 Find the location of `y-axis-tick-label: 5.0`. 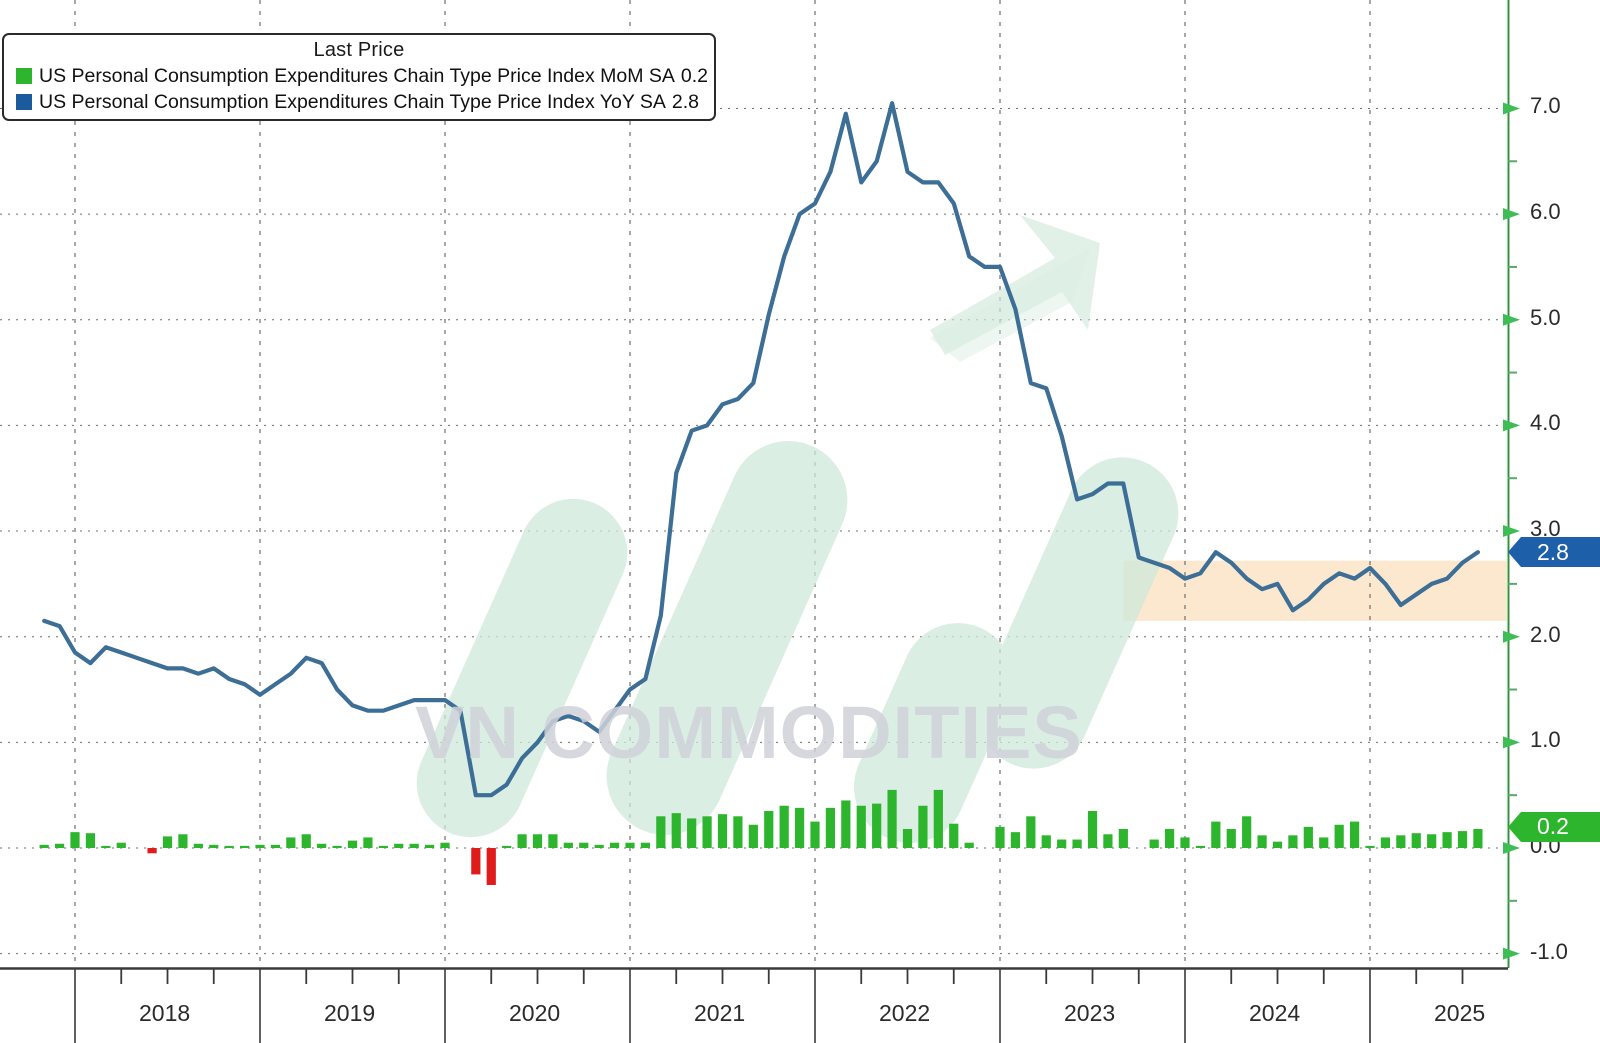

y-axis-tick-label: 5.0 is located at coordinates (1545, 317).